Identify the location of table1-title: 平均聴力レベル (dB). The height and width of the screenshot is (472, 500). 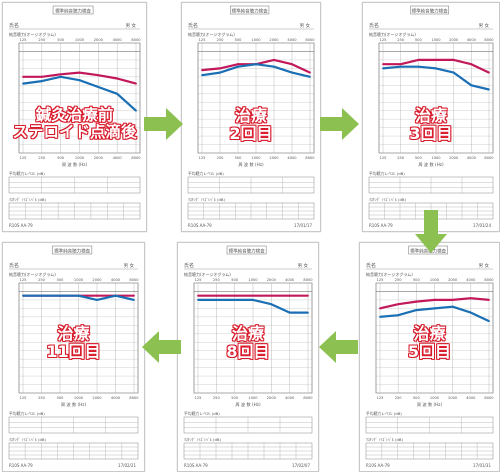
(384, 413).